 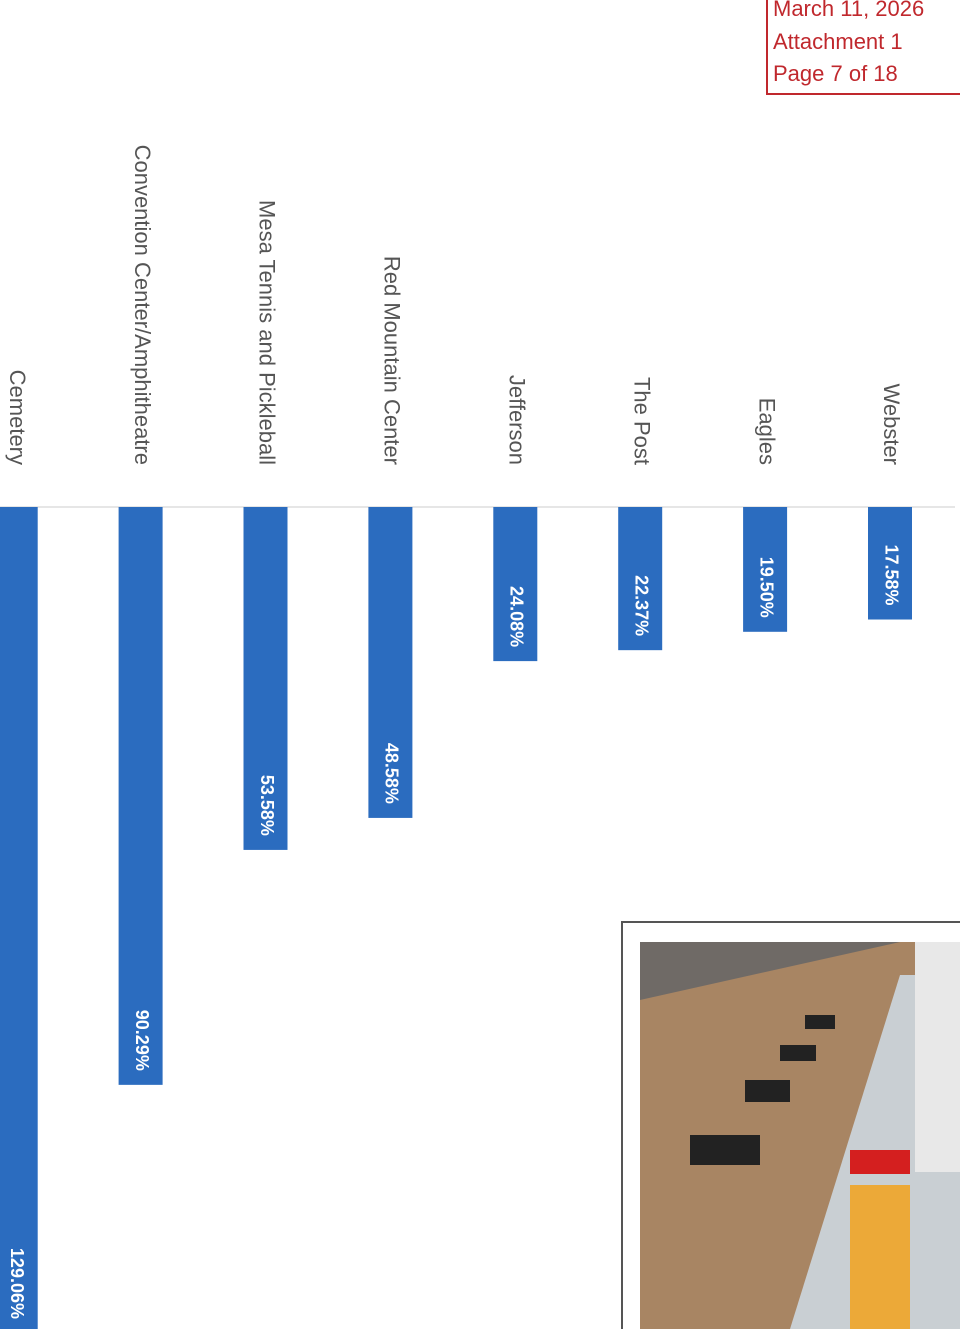 I want to click on value-label: 48.58%, so click(x=392, y=773).